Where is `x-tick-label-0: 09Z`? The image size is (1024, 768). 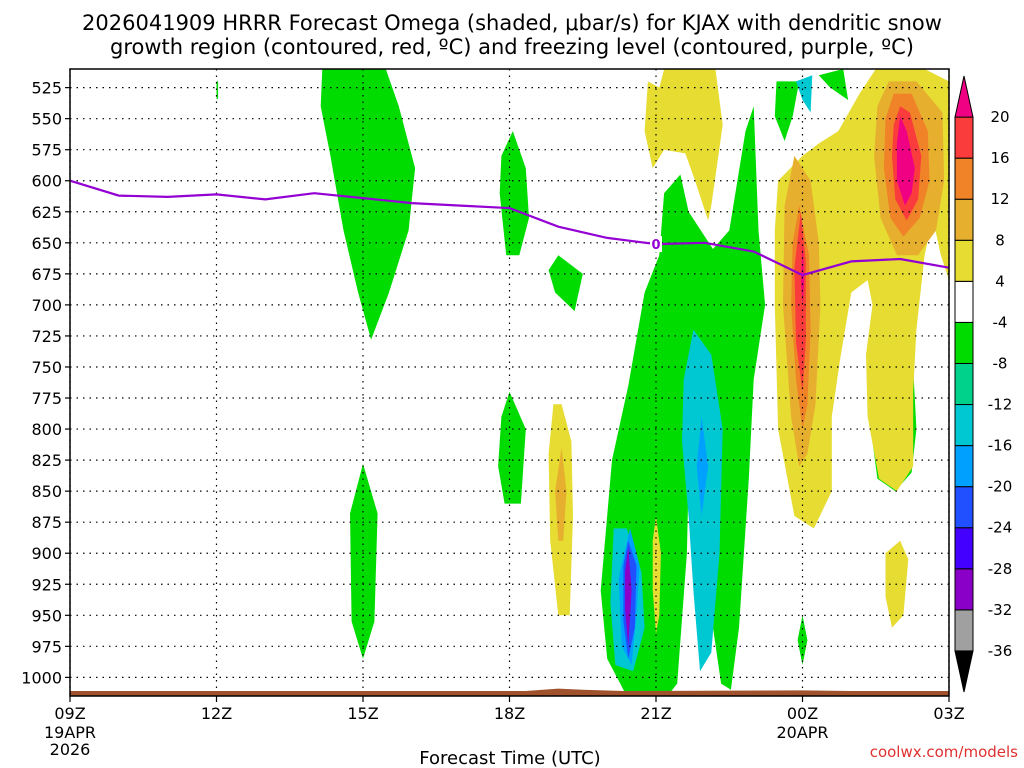
x-tick-label-0: 09Z is located at coordinates (69, 713).